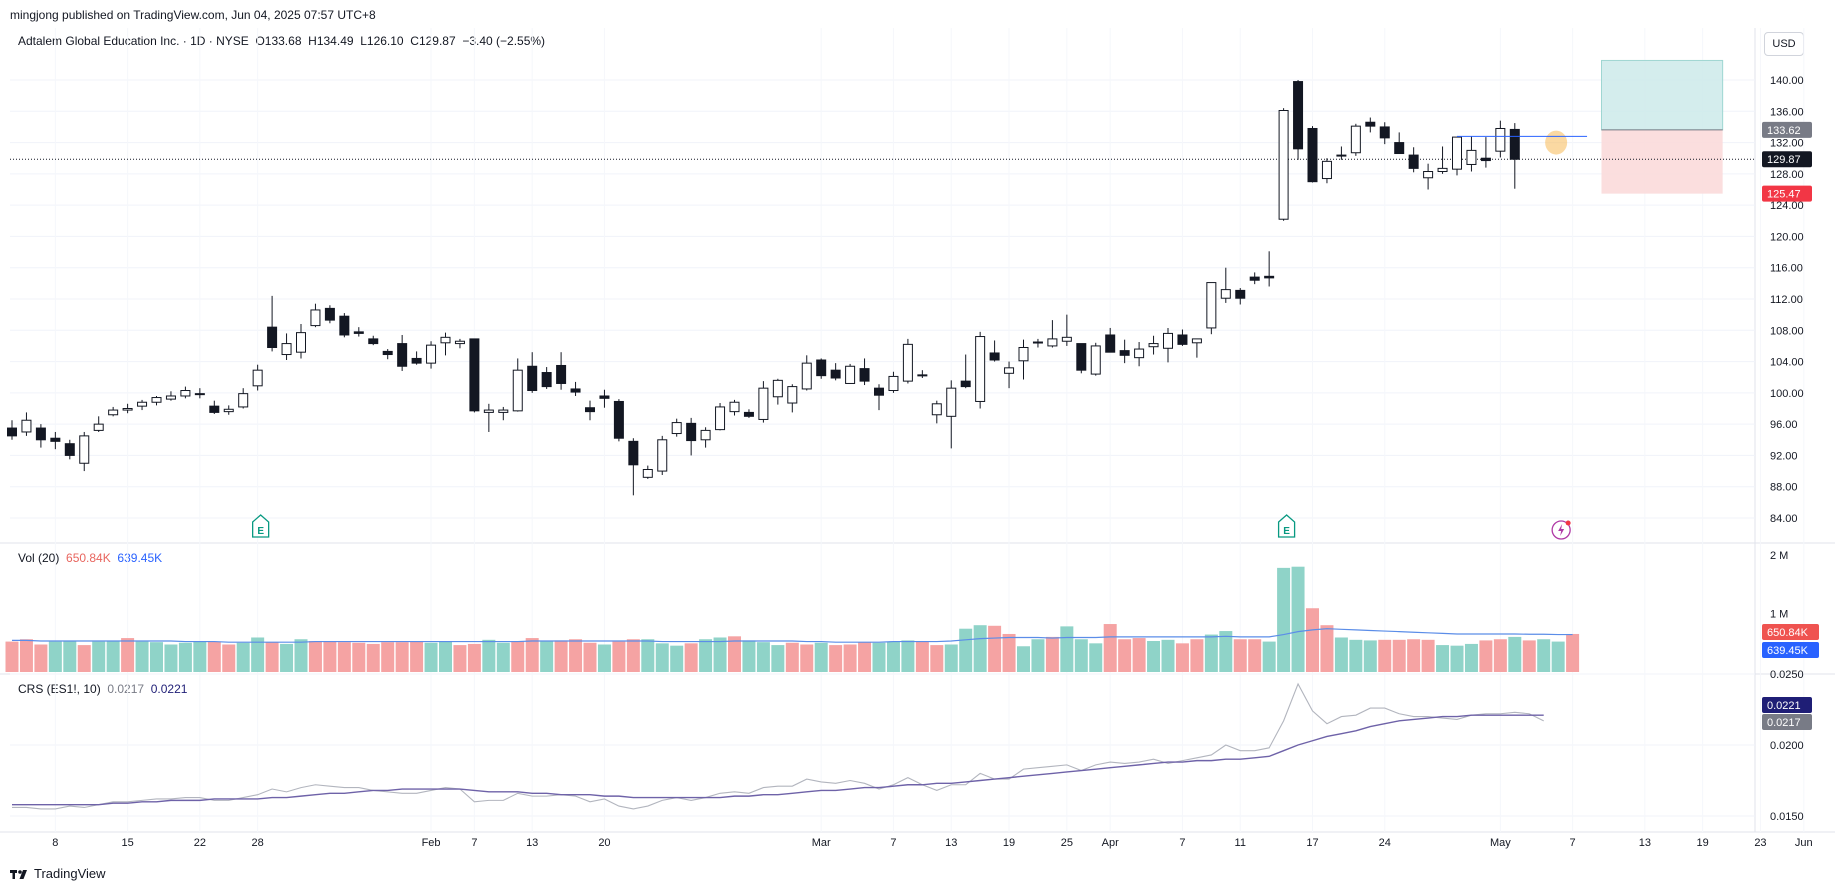 The image size is (1835, 890). Describe the element at coordinates (1787, 129) in the screenshot. I see `entry-price-tag: 133.62` at that location.